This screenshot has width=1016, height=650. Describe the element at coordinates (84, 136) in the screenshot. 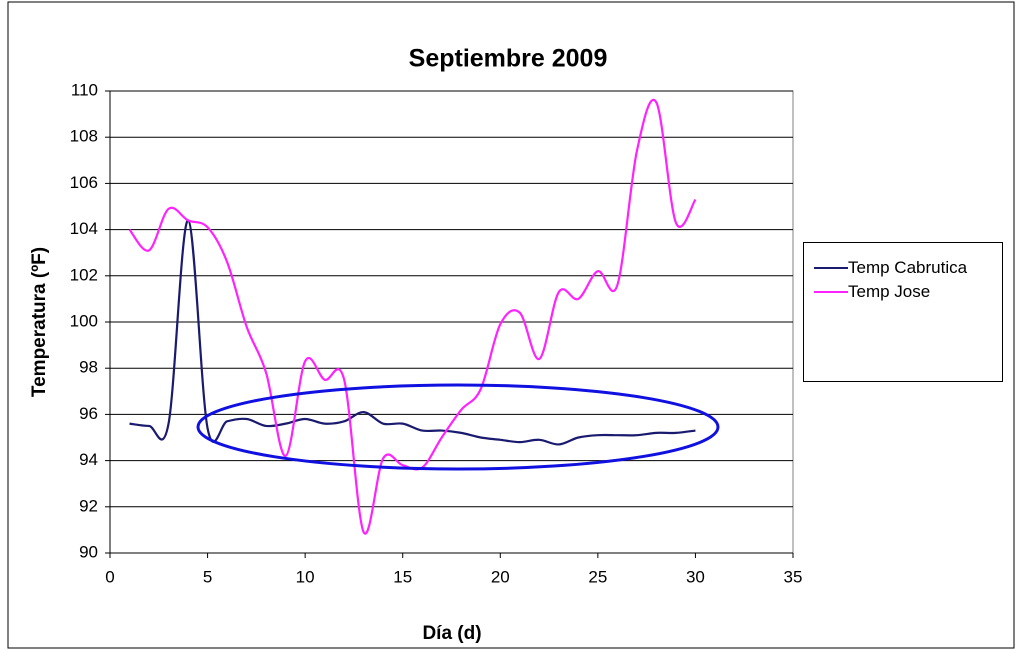

I see `y-tick-label: 108` at that location.